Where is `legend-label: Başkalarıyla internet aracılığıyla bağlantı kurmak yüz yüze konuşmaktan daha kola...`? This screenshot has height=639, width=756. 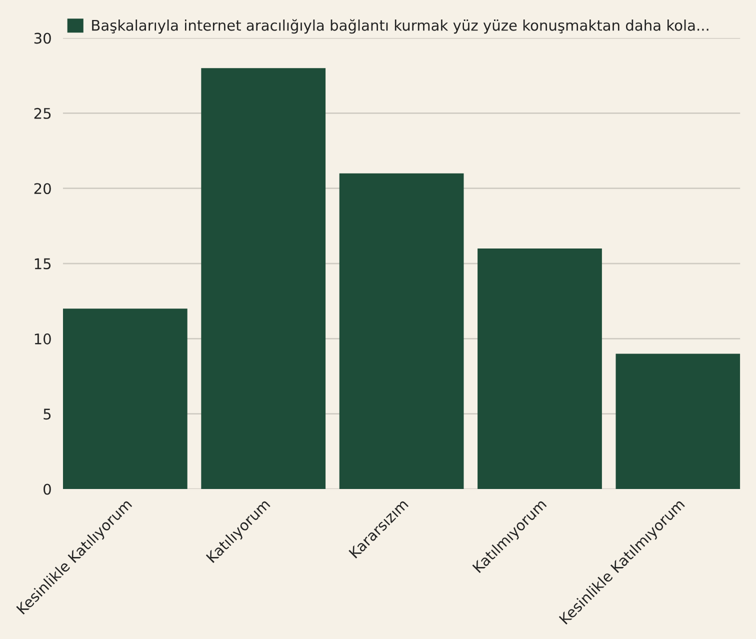
legend-label: Başkalarıyla internet aracılığıyla bağlantı kurmak yüz yüze konuşmaktan daha kola... is located at coordinates (400, 26).